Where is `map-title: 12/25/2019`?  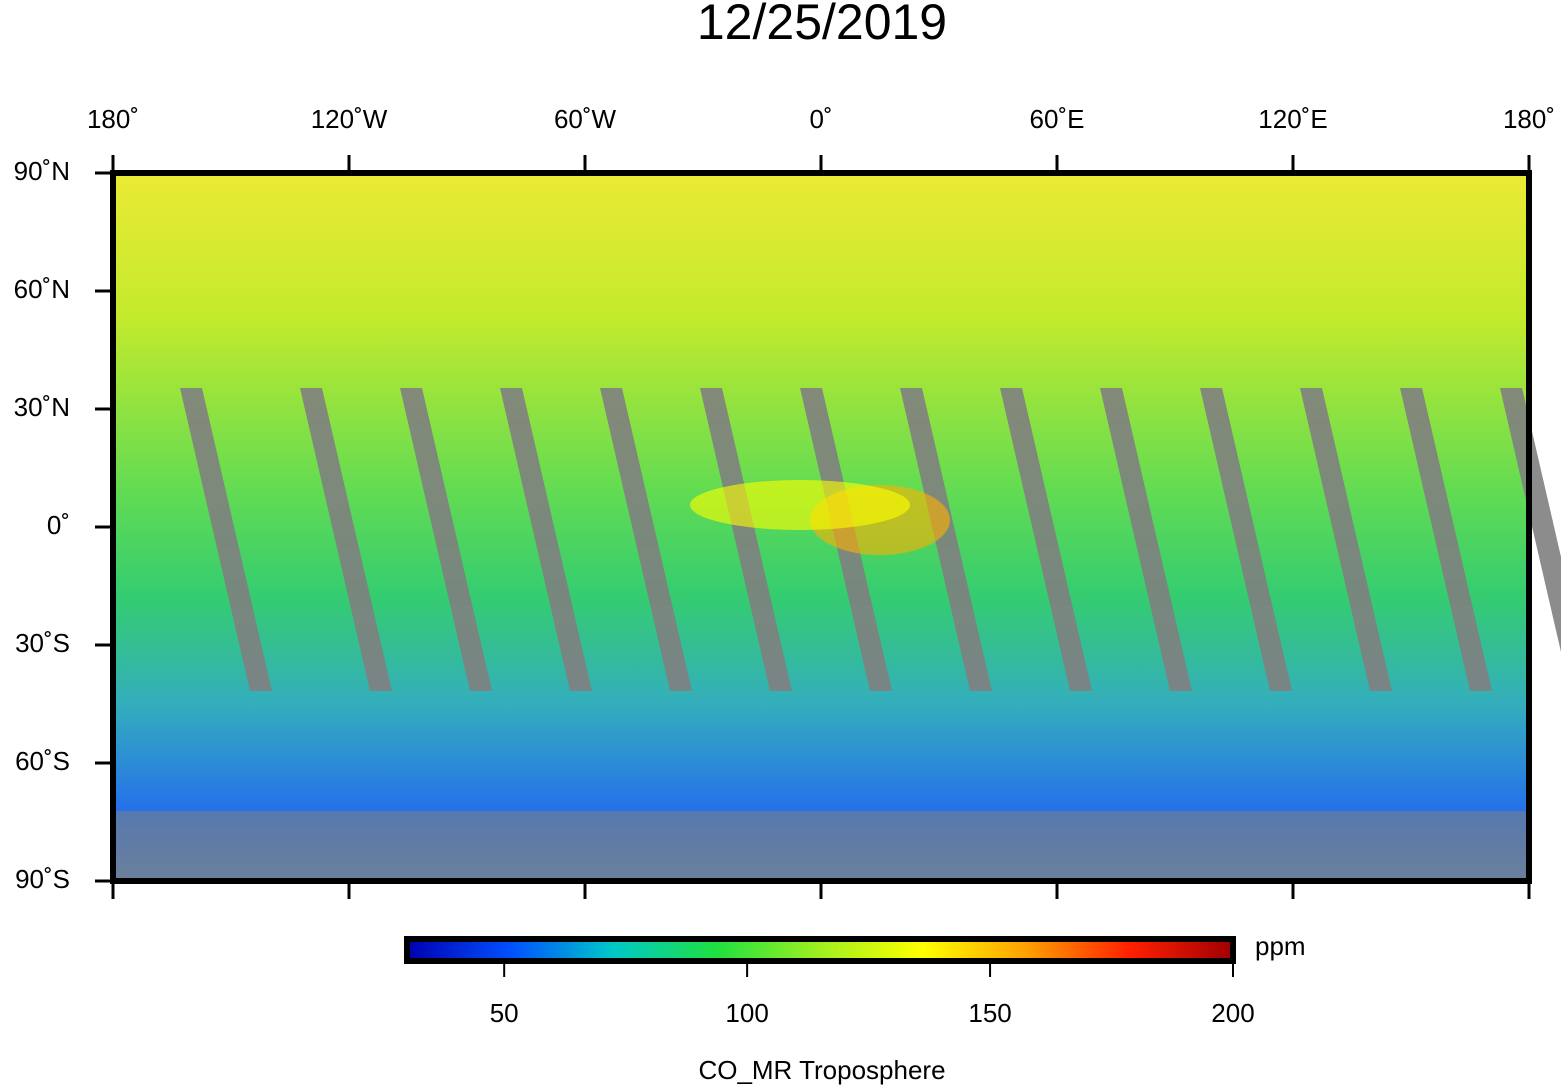 map-title: 12/25/2019 is located at coordinates (822, 25).